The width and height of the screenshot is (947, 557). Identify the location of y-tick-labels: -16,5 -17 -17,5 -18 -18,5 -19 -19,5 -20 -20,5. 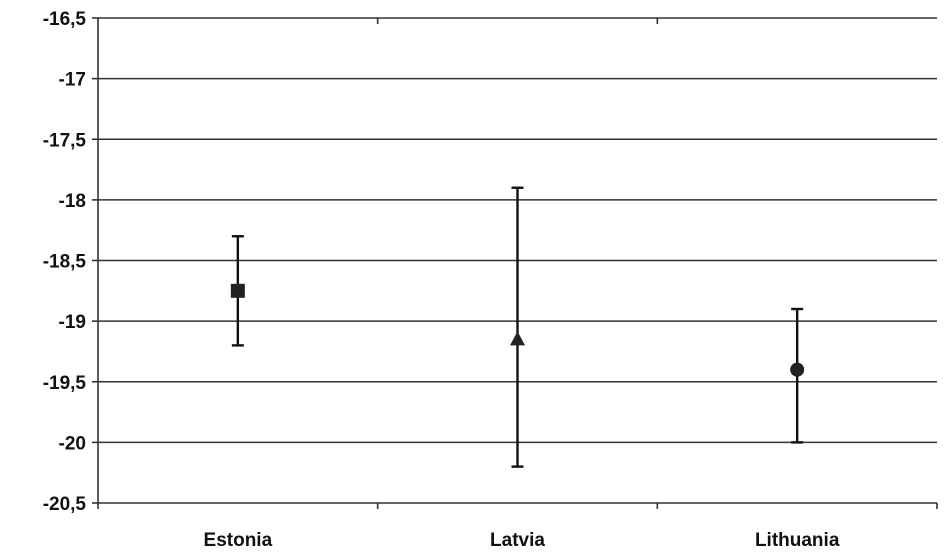
(65, 262).